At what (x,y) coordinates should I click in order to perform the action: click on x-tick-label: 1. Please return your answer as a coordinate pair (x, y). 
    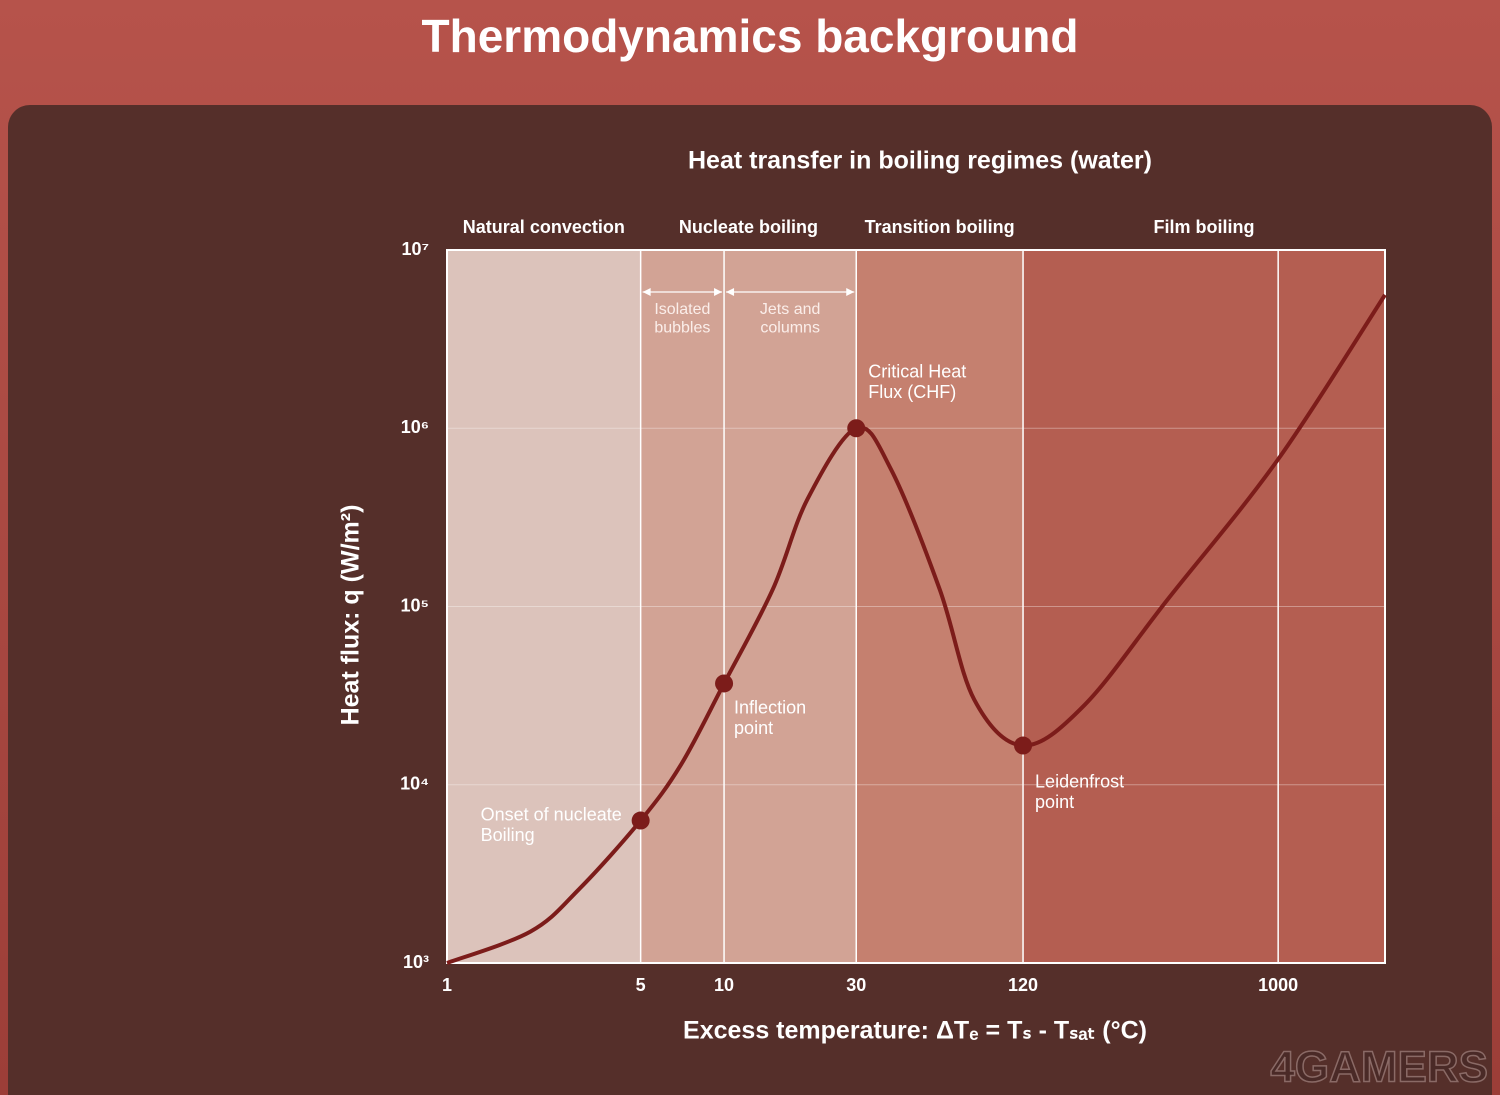
    Looking at the image, I should click on (447, 985).